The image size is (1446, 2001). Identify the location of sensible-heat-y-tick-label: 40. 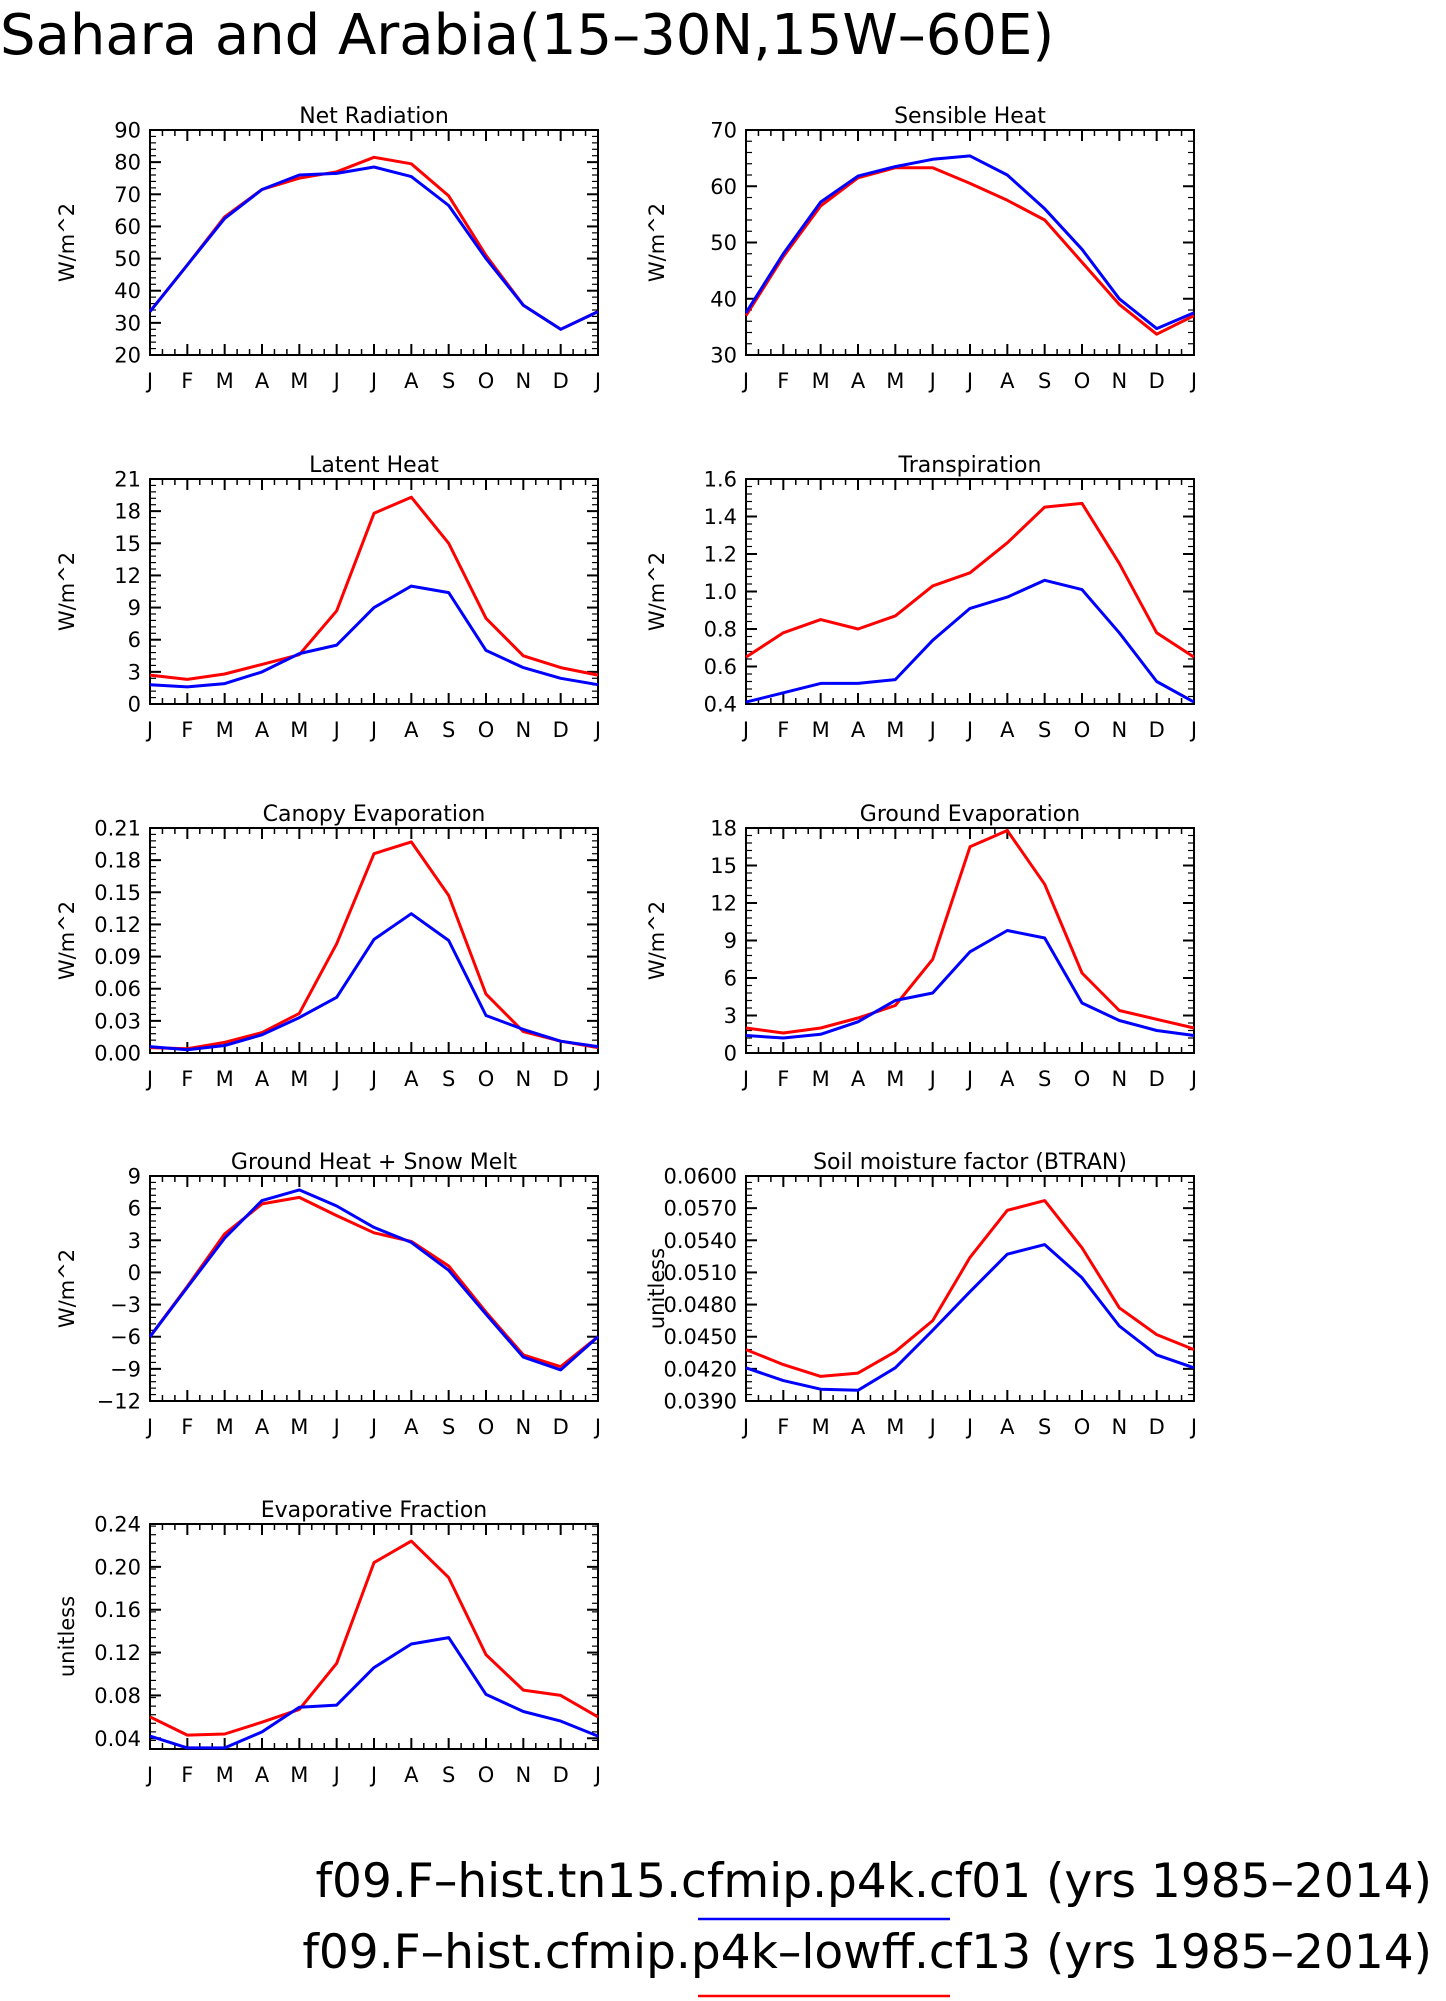
(723, 299).